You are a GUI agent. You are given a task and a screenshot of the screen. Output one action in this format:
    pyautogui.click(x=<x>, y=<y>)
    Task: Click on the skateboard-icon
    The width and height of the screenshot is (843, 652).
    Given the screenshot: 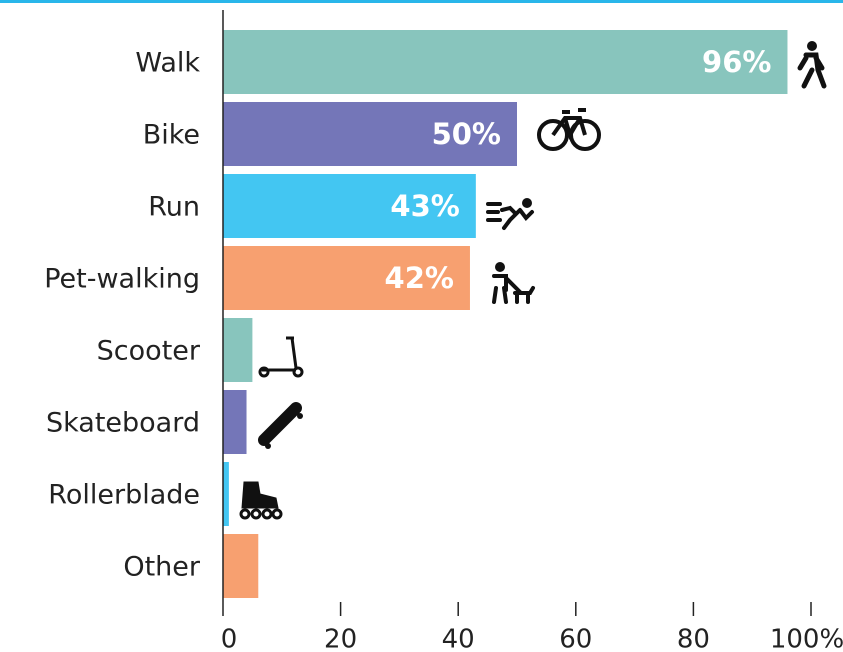 What is the action you would take?
    pyautogui.click(x=280, y=425)
    